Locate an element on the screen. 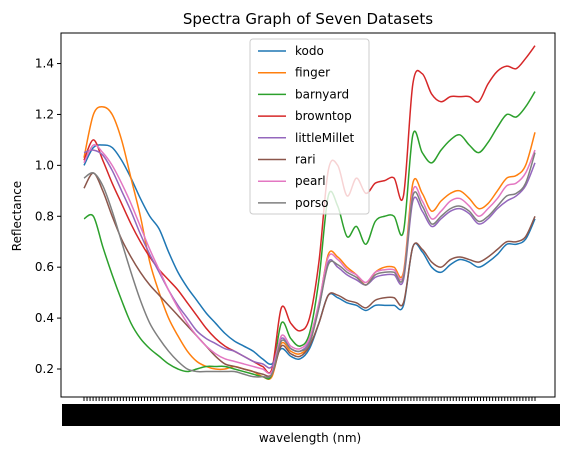 This screenshot has width=573, height=455. legend-label-littleMillet: littleMillet is located at coordinates (325, 138).